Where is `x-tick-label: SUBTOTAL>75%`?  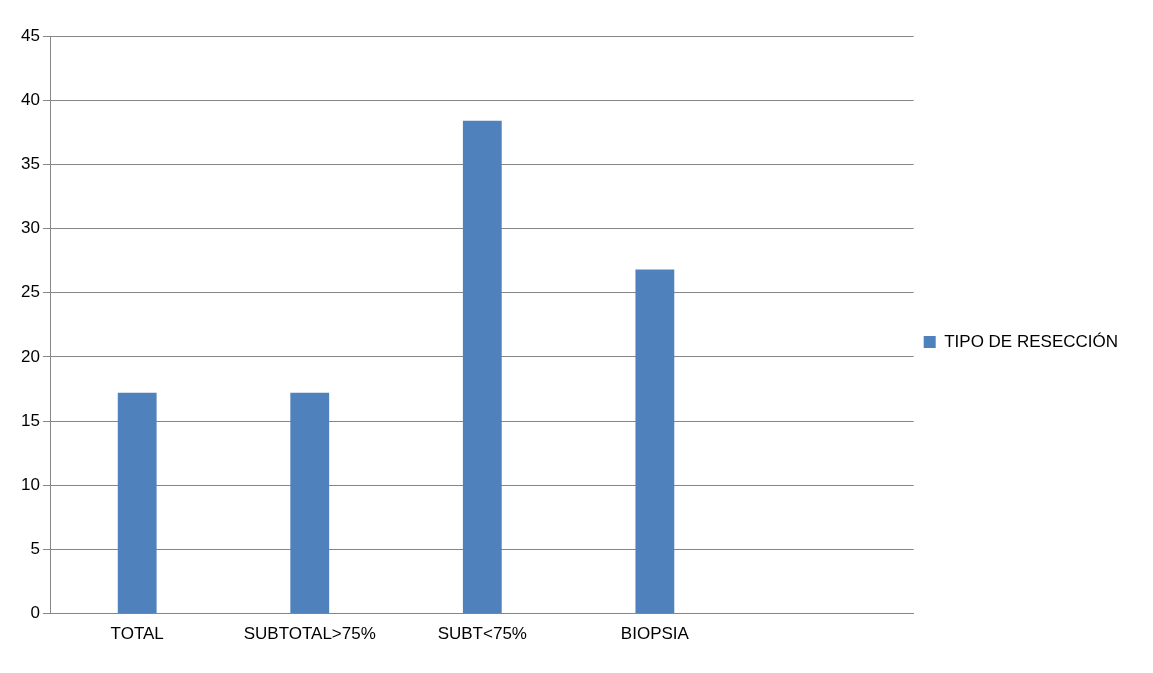
x-tick-label: SUBTOTAL>75% is located at coordinates (309, 634).